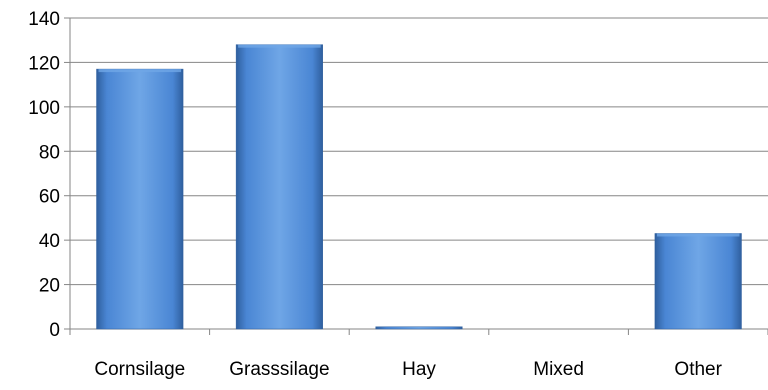 The image size is (768, 390). Describe the element at coordinates (44, 63) in the screenshot. I see `y-tick-label: 120` at that location.